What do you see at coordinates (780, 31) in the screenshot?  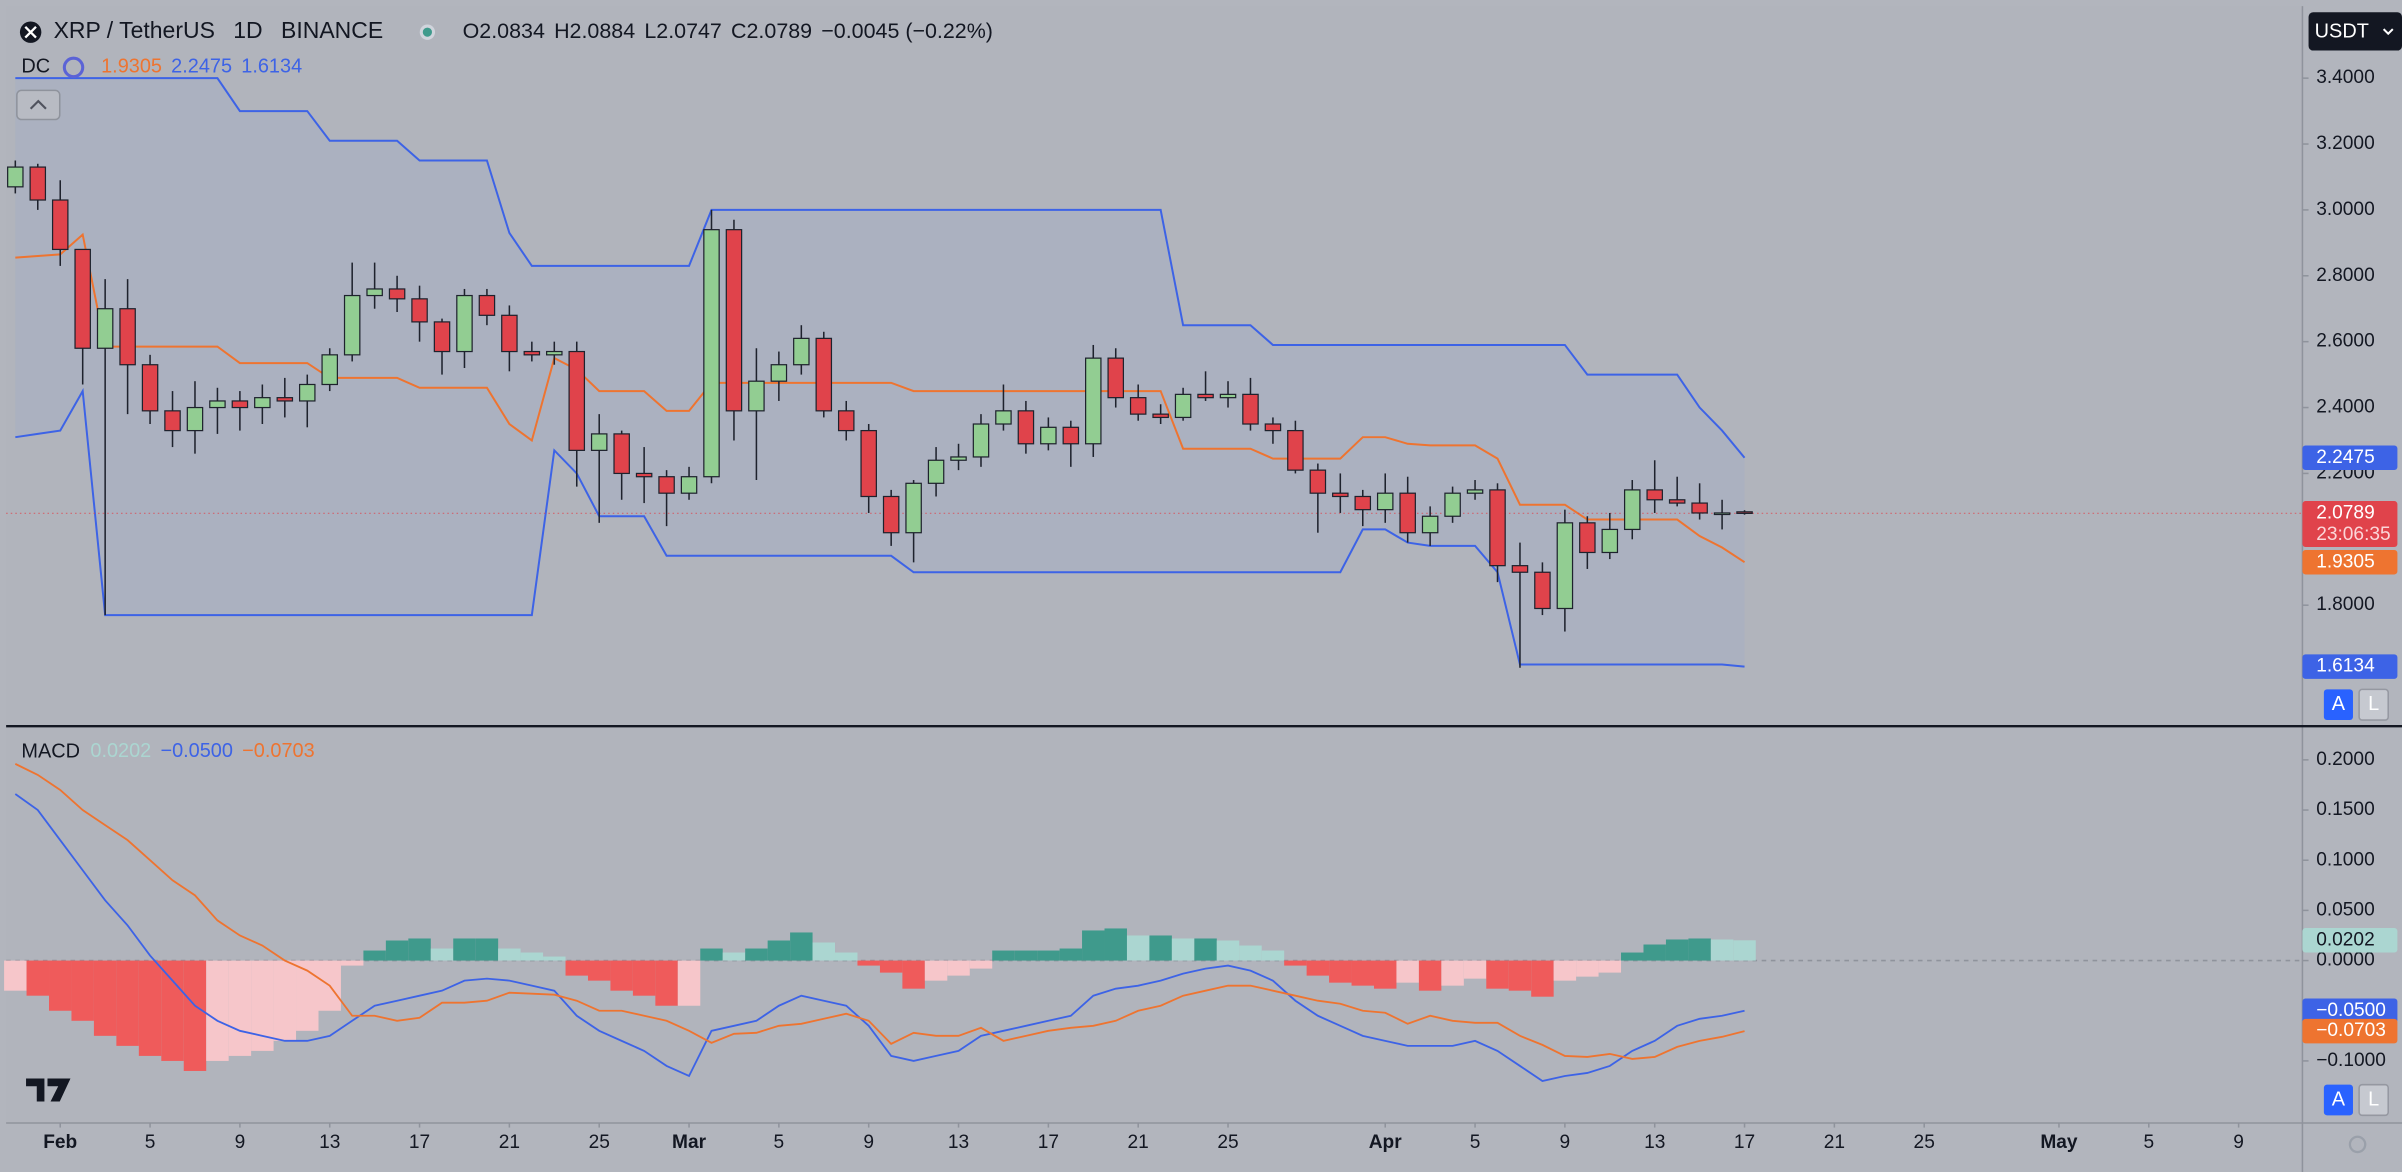 I see `ohlc-value: 2.0789` at bounding box center [780, 31].